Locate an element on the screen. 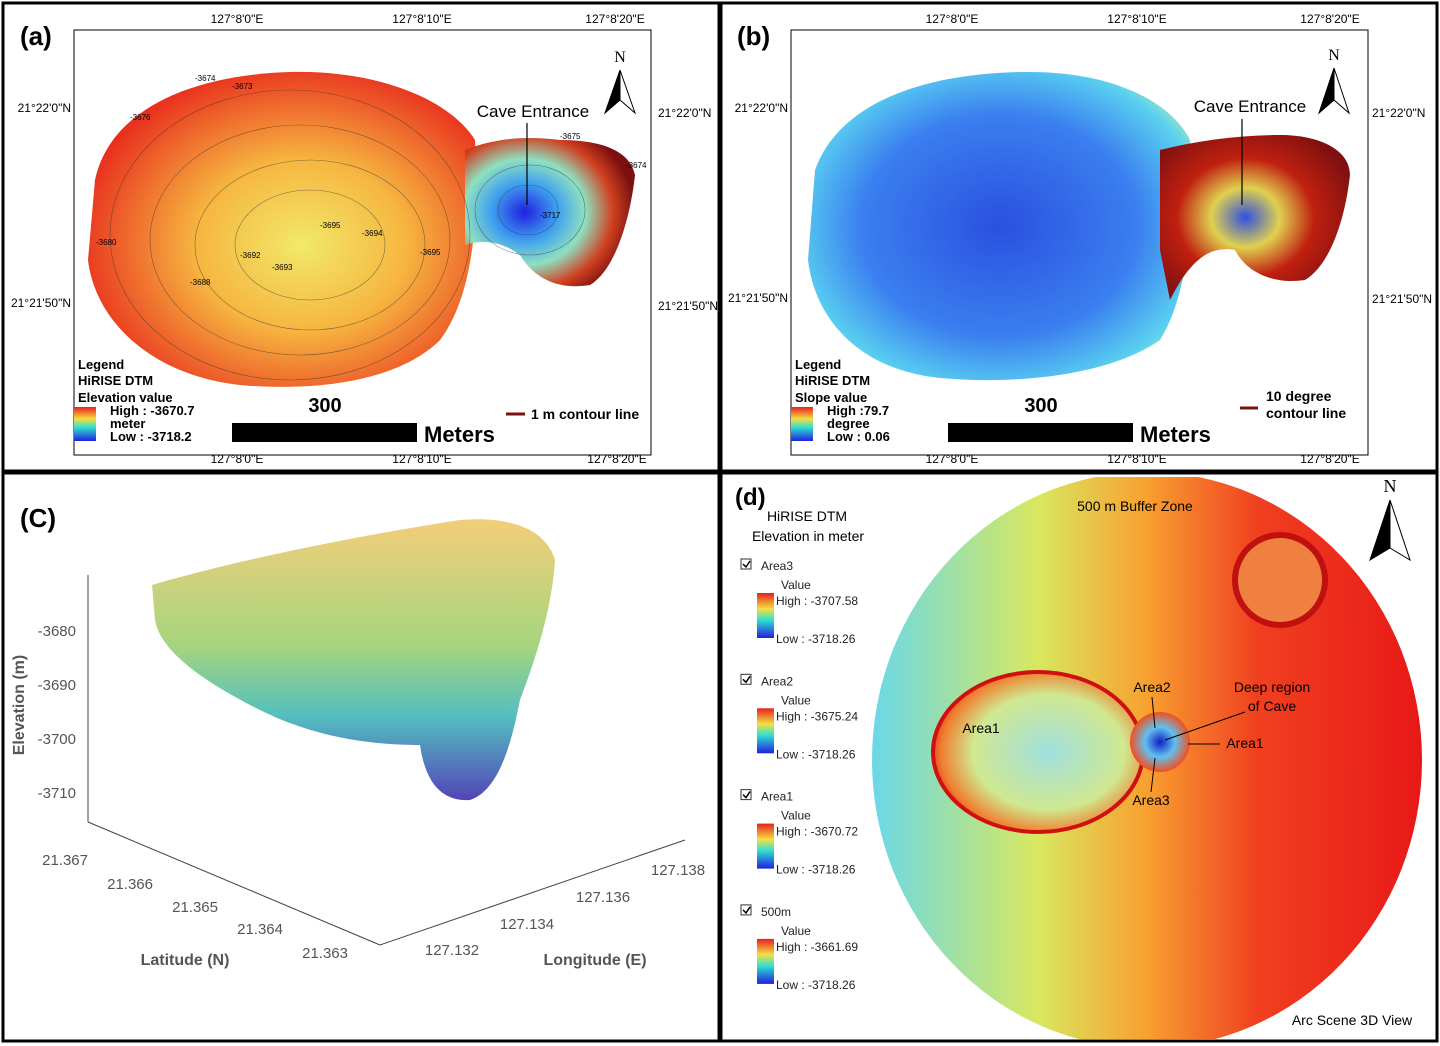 The image size is (1440, 1046). lon-tick: 127.132 is located at coordinates (452, 950).